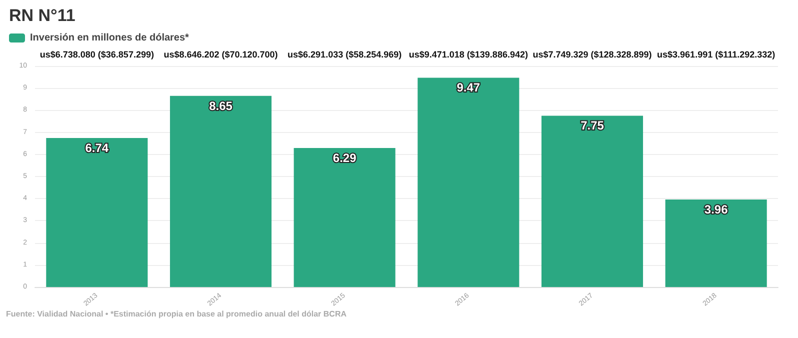 This screenshot has width=798, height=338. What do you see at coordinates (716, 55) in the screenshot?
I see `text: us$3.961.991 ($111.292.332)` at bounding box center [716, 55].